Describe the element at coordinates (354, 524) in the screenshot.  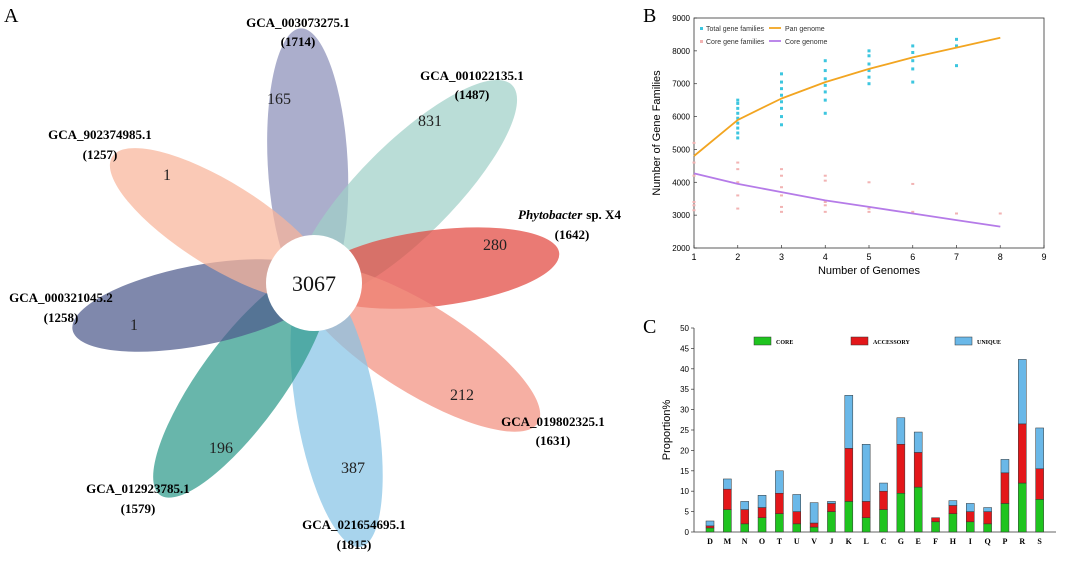
I see `genome-label-4: GCA_021654695.1` at that location.